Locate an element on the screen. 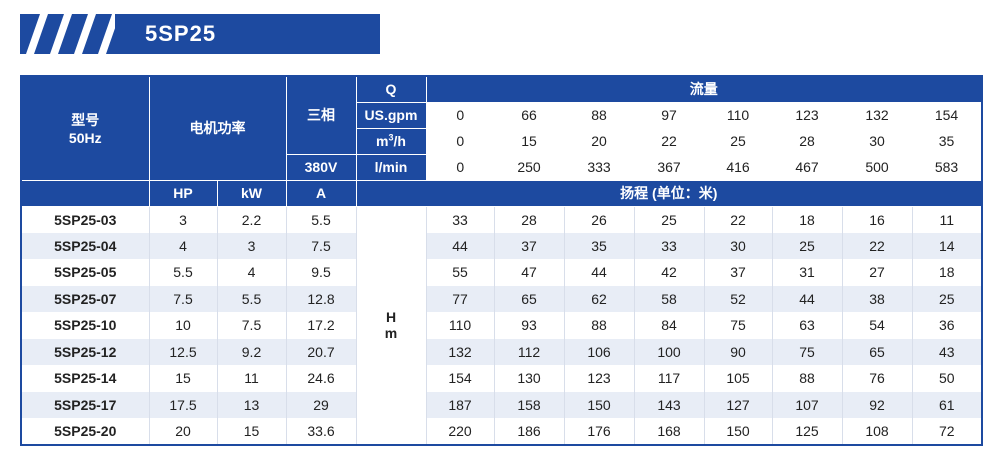  head-cell: 77 is located at coordinates (460, 298).